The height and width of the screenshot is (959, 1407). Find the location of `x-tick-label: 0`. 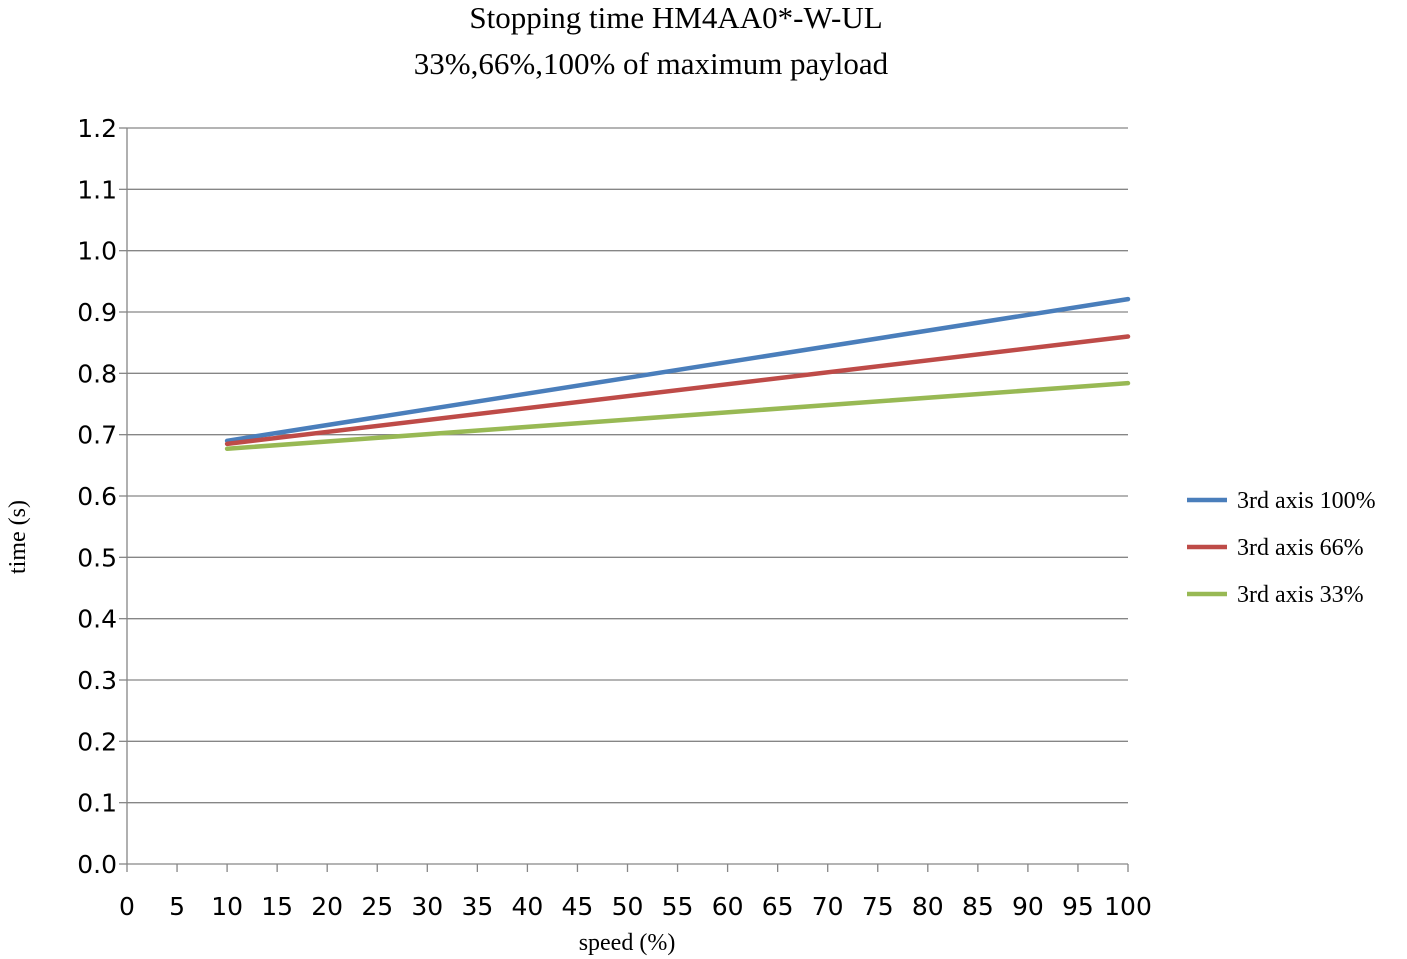

x-tick-label: 0 is located at coordinates (127, 906).